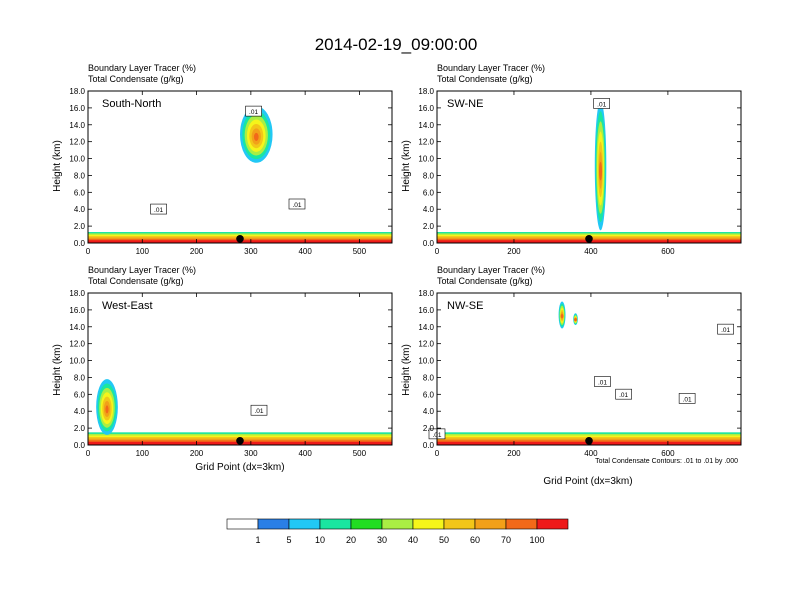 The width and height of the screenshot is (792, 612). I want to click on colorbar-label: 30, so click(382, 540).